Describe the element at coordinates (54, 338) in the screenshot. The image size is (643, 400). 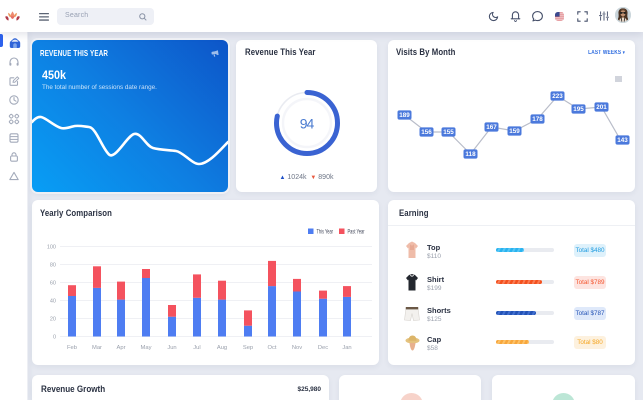
I see `svg-text: 0` at that location.